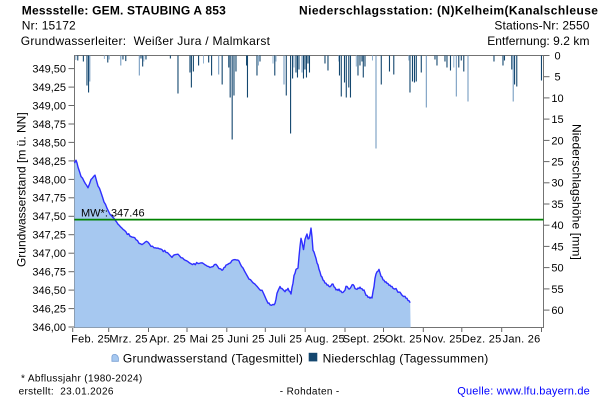  What do you see at coordinates (49, 328) in the screenshot?
I see `svg-text: 346,00` at bounding box center [49, 328].